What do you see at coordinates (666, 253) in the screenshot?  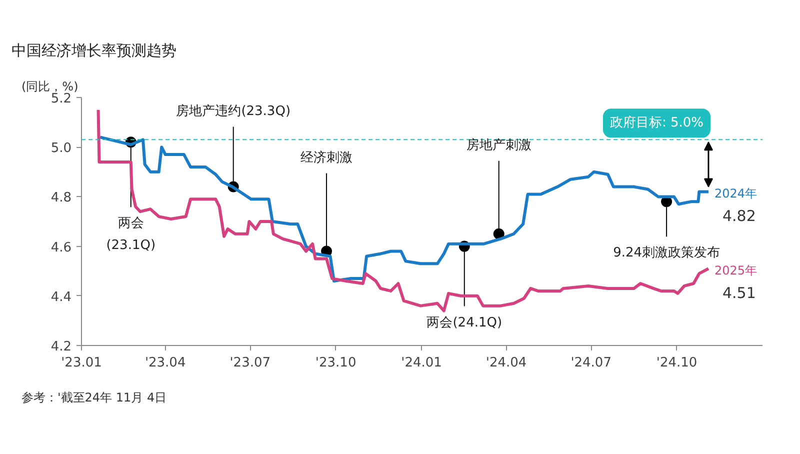 I see `annotation: 9.24刺激政策发布` at bounding box center [666, 253].